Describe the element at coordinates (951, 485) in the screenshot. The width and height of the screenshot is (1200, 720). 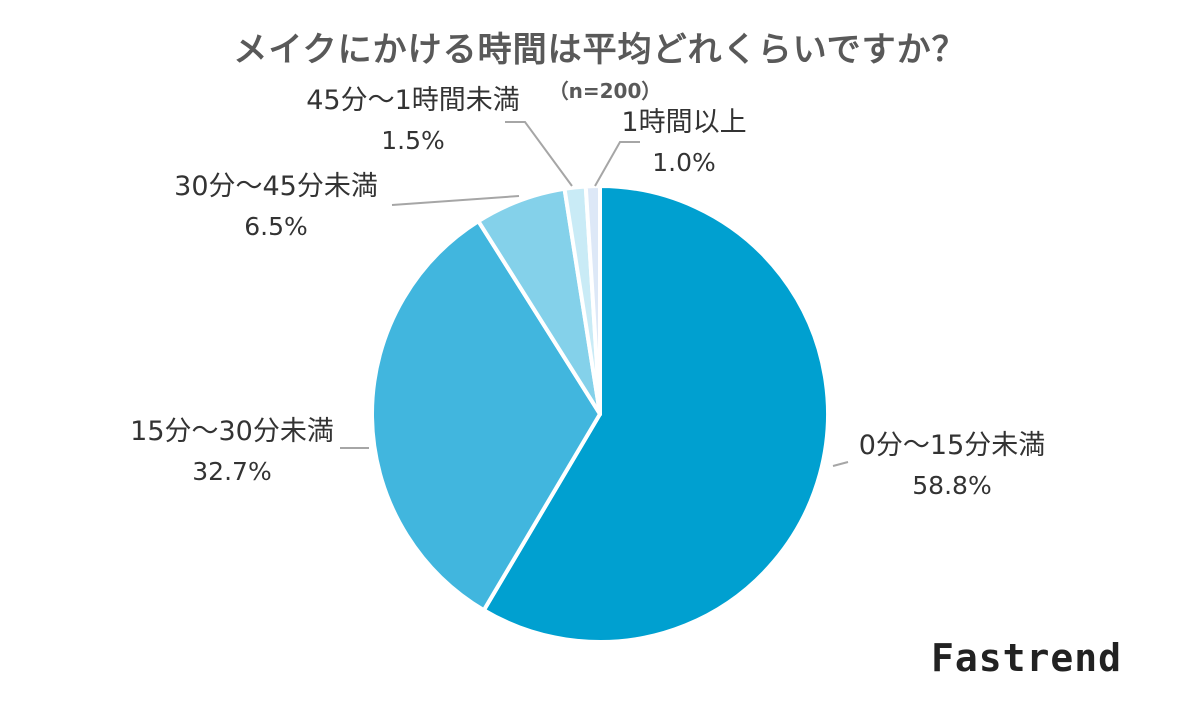
I see `slice-value-label: 58.8%` at that location.